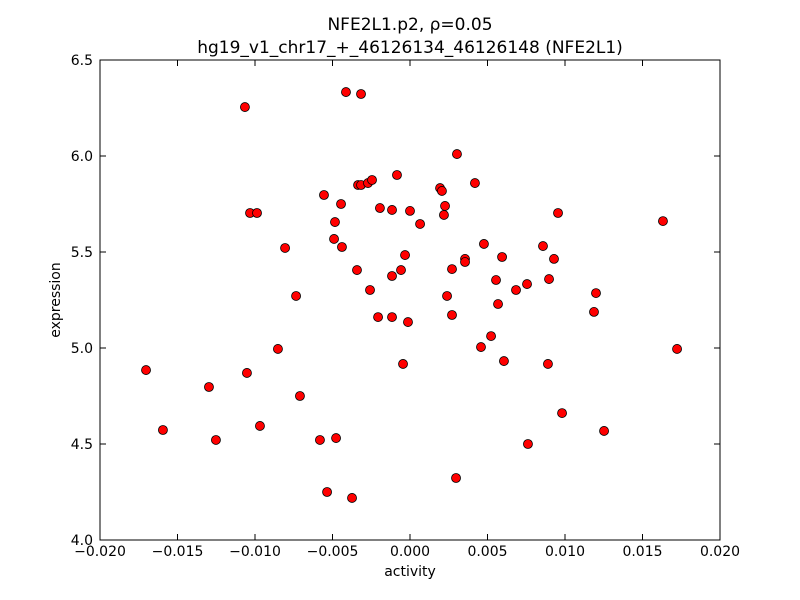  I want to click on y-tick-label: 6.5, so click(82, 61).